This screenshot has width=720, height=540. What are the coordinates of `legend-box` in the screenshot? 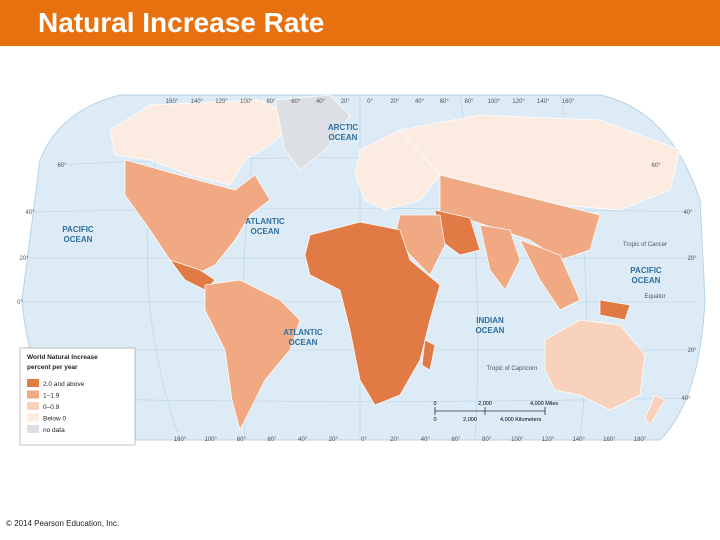 It's located at (77, 396).